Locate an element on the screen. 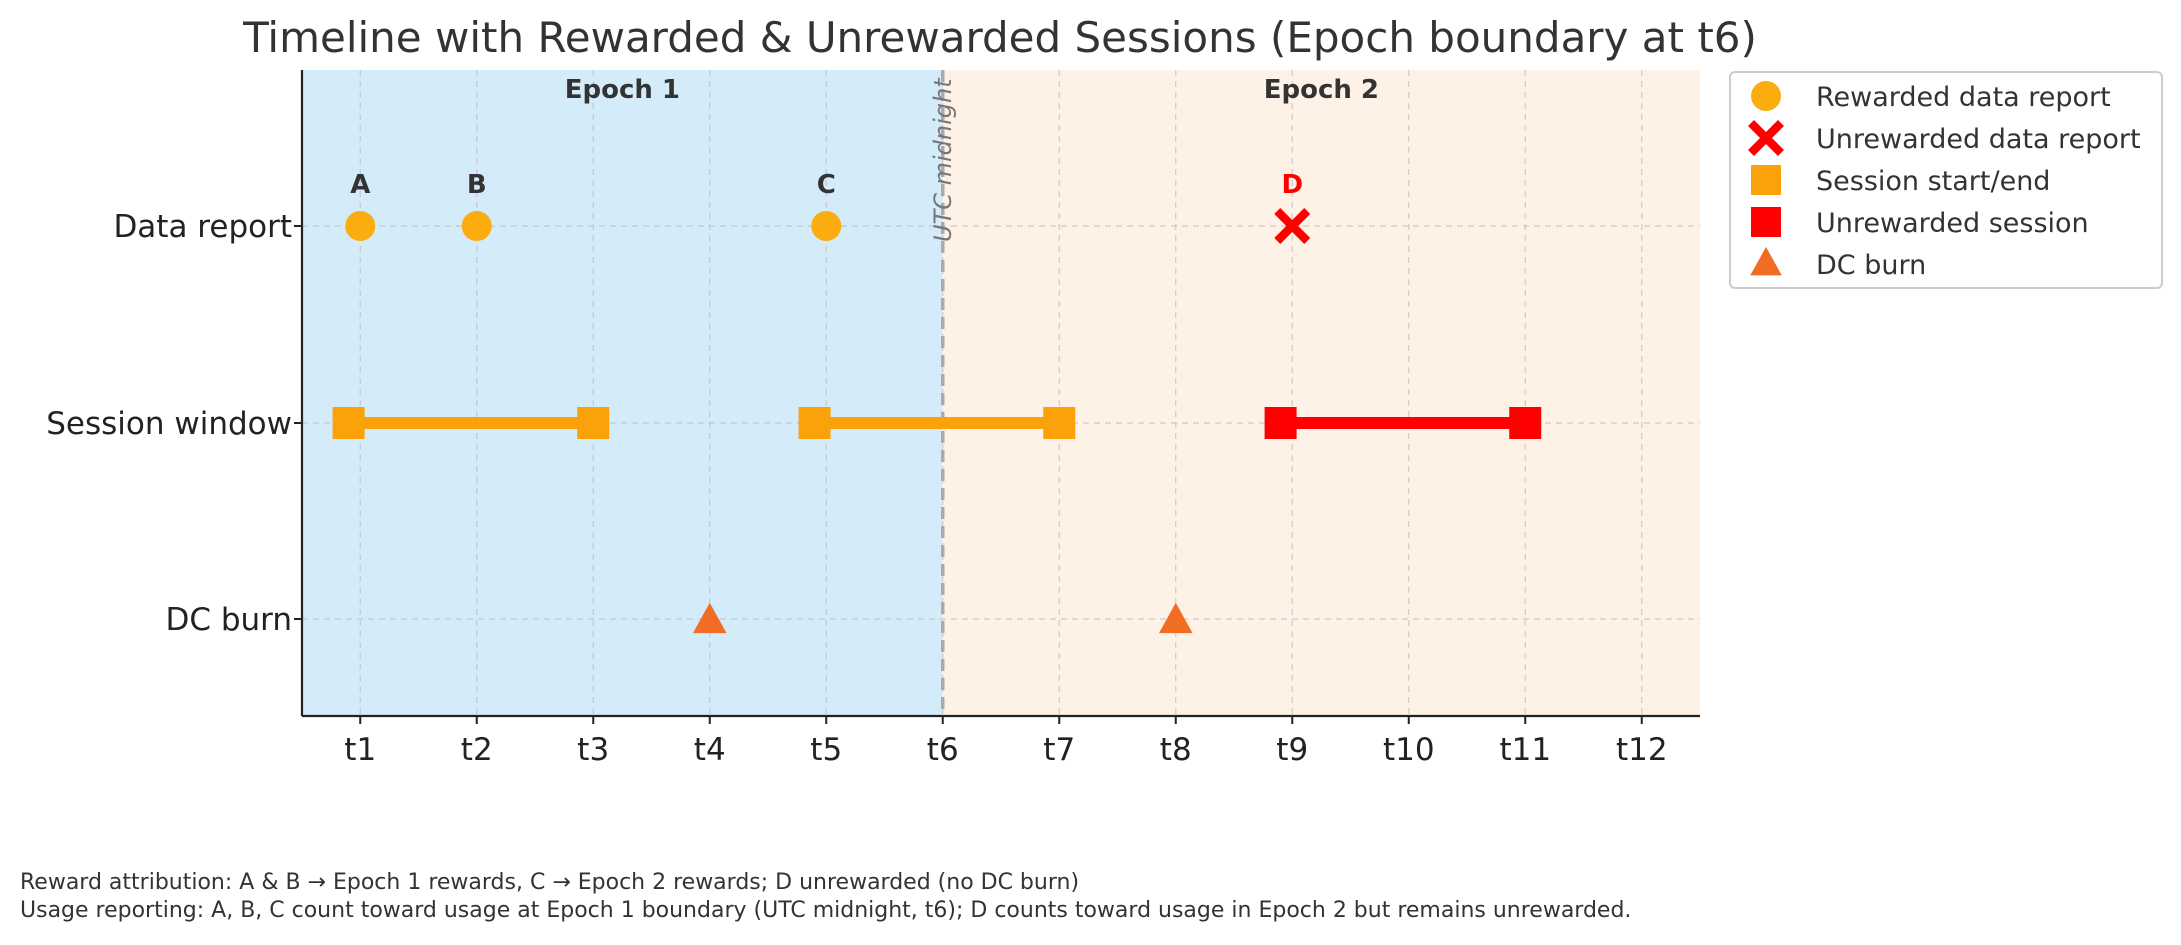 This screenshot has width=2181, height=945. epoch-label-2: Epoch 2 is located at coordinates (1321, 90).